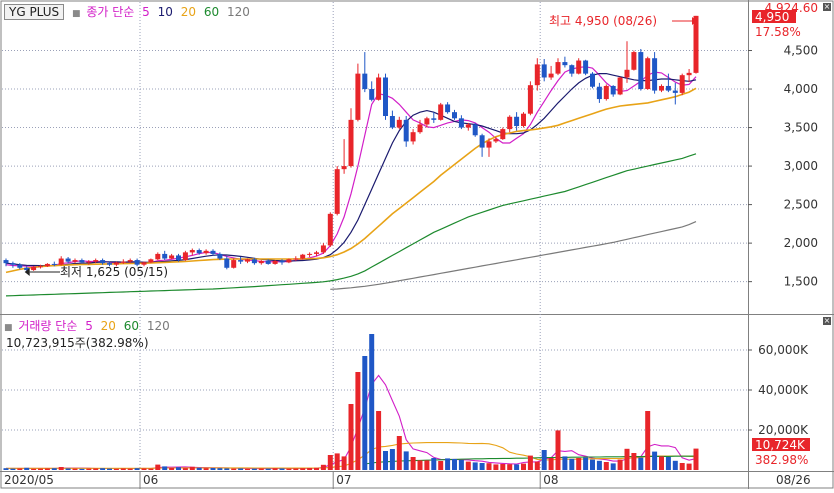 This screenshot has height=493, width=834. I want to click on price-flag-label: 4,950, so click(772, 17).